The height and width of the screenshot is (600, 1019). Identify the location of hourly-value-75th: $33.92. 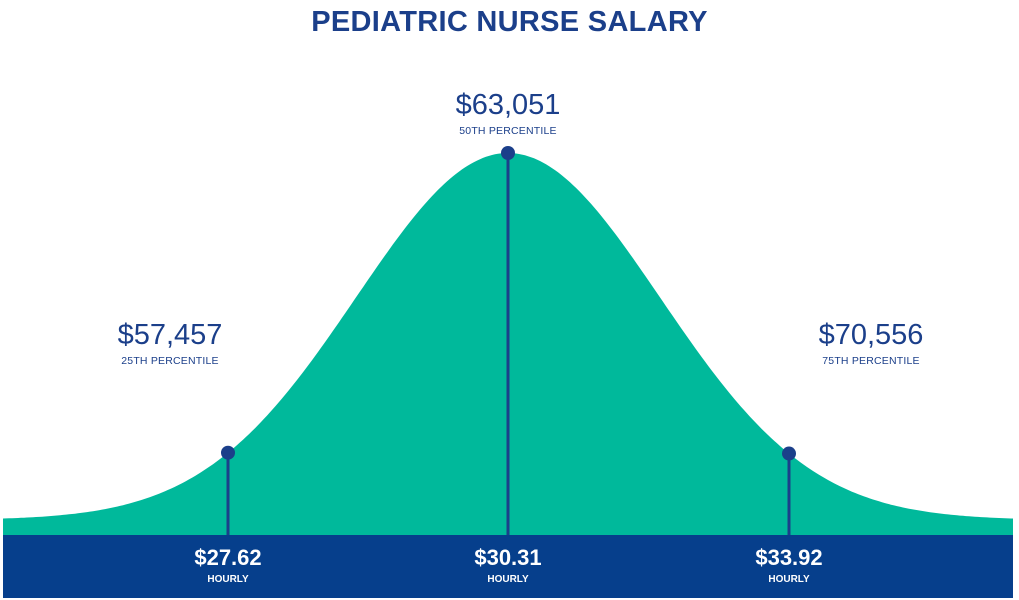
(789, 557).